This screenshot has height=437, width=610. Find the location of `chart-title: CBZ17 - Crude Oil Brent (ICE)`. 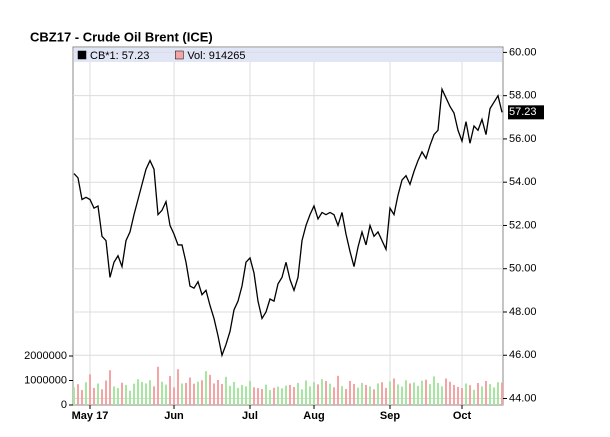

chart-title: CBZ17 - Crude Oil Brent (ICE) is located at coordinates (121, 36).